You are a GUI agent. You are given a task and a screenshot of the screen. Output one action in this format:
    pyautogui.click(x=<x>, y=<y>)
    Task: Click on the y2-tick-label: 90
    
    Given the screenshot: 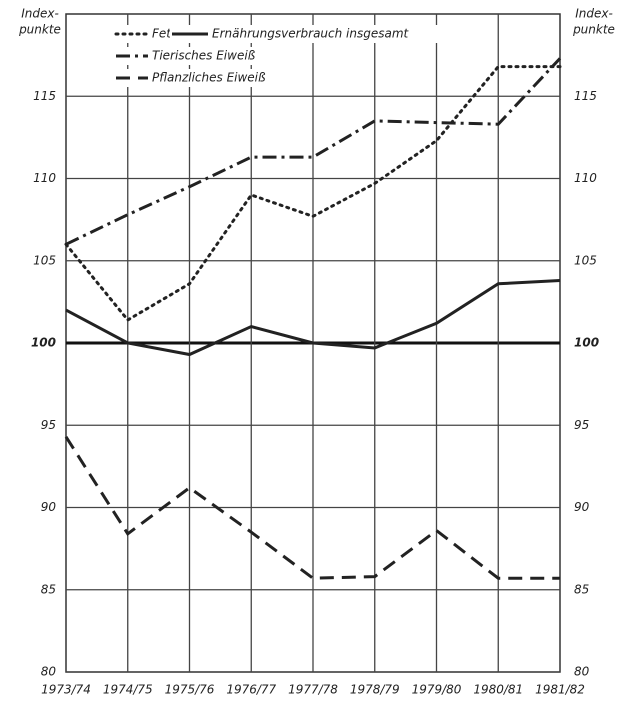 What is the action you would take?
    pyautogui.click(x=582, y=507)
    